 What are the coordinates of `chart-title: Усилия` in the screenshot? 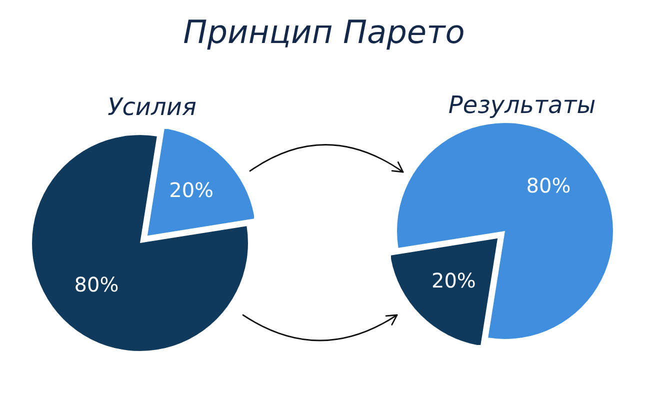 It's located at (152, 107).